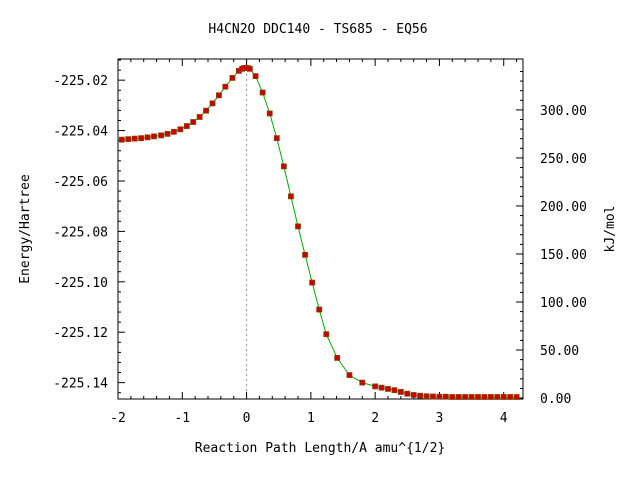 This screenshot has height=484, width=640. What do you see at coordinates (80, 283) in the screenshot?
I see `y-tick-label: -225.10` at bounding box center [80, 283].